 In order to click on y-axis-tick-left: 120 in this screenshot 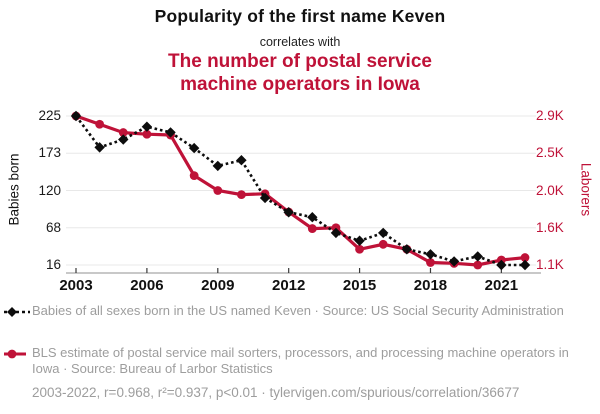, I will do `click(49, 190)`.